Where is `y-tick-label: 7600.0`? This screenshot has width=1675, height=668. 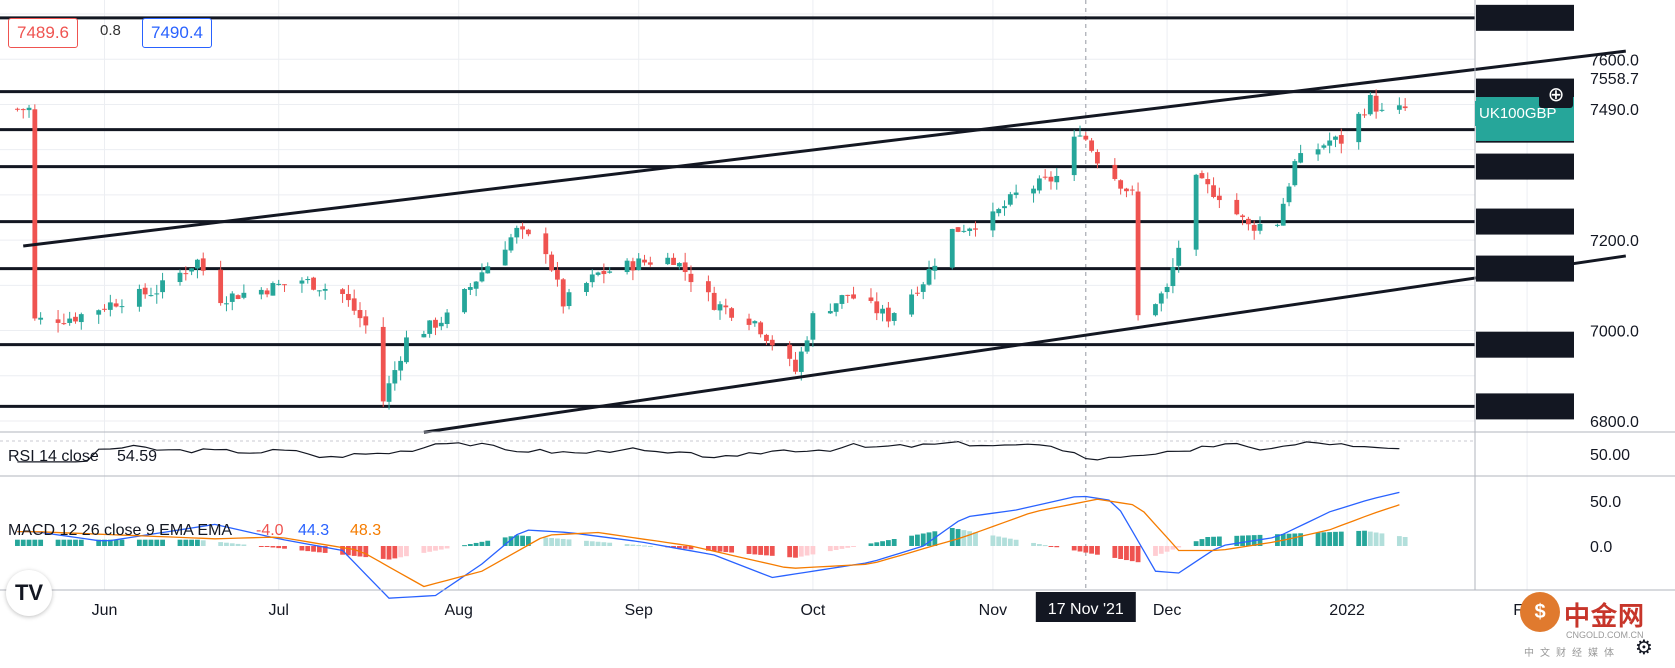 y-tick-label: 7600.0 is located at coordinates (1614, 60).